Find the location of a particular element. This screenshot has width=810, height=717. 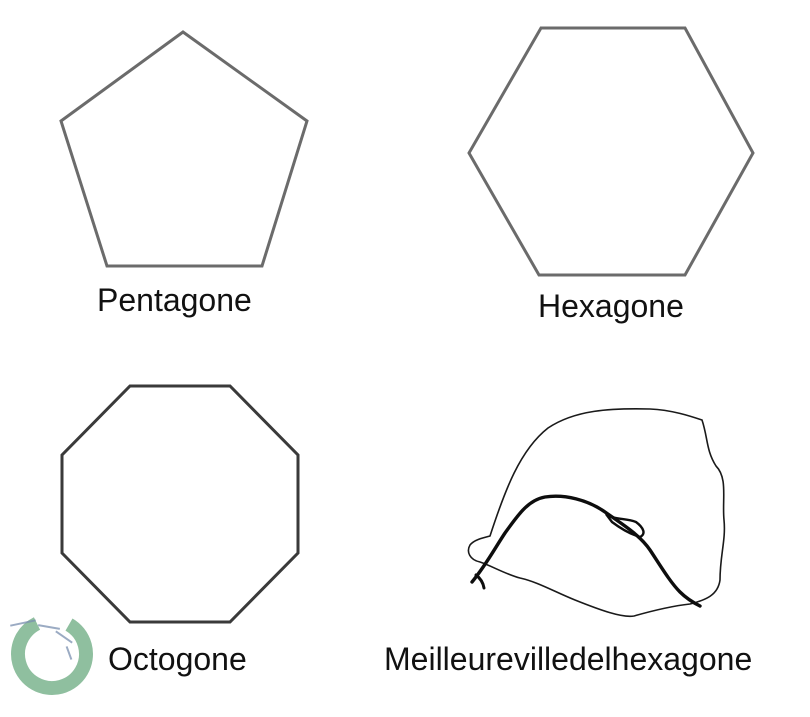

pentagon-caption: Pentagone is located at coordinates (174, 300).